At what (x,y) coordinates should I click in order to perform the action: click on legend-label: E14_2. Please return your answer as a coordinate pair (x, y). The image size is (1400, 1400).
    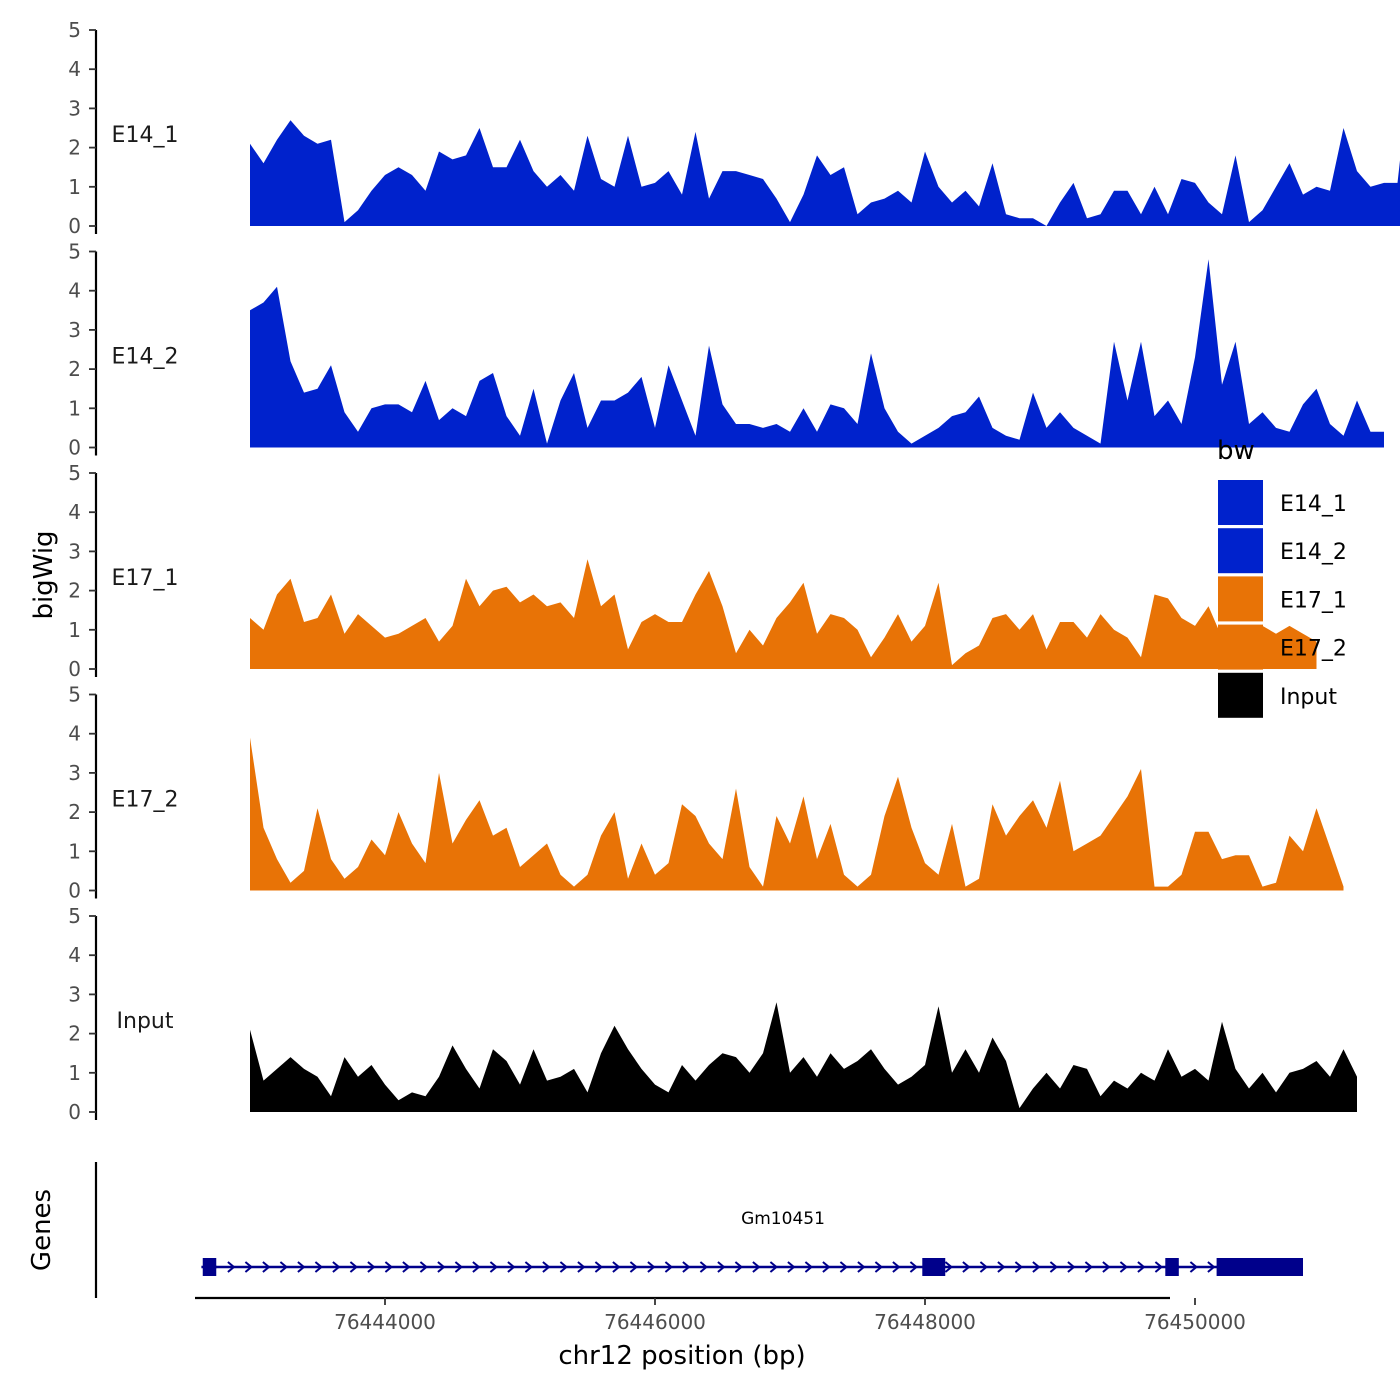
    Looking at the image, I should click on (1313, 552).